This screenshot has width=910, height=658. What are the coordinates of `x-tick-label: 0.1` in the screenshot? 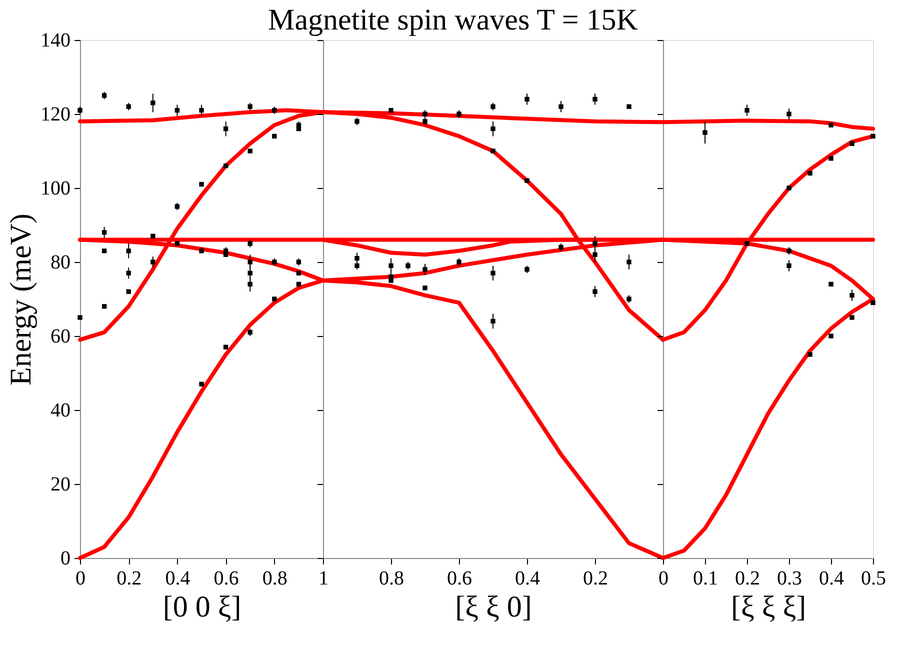 It's located at (705, 579).